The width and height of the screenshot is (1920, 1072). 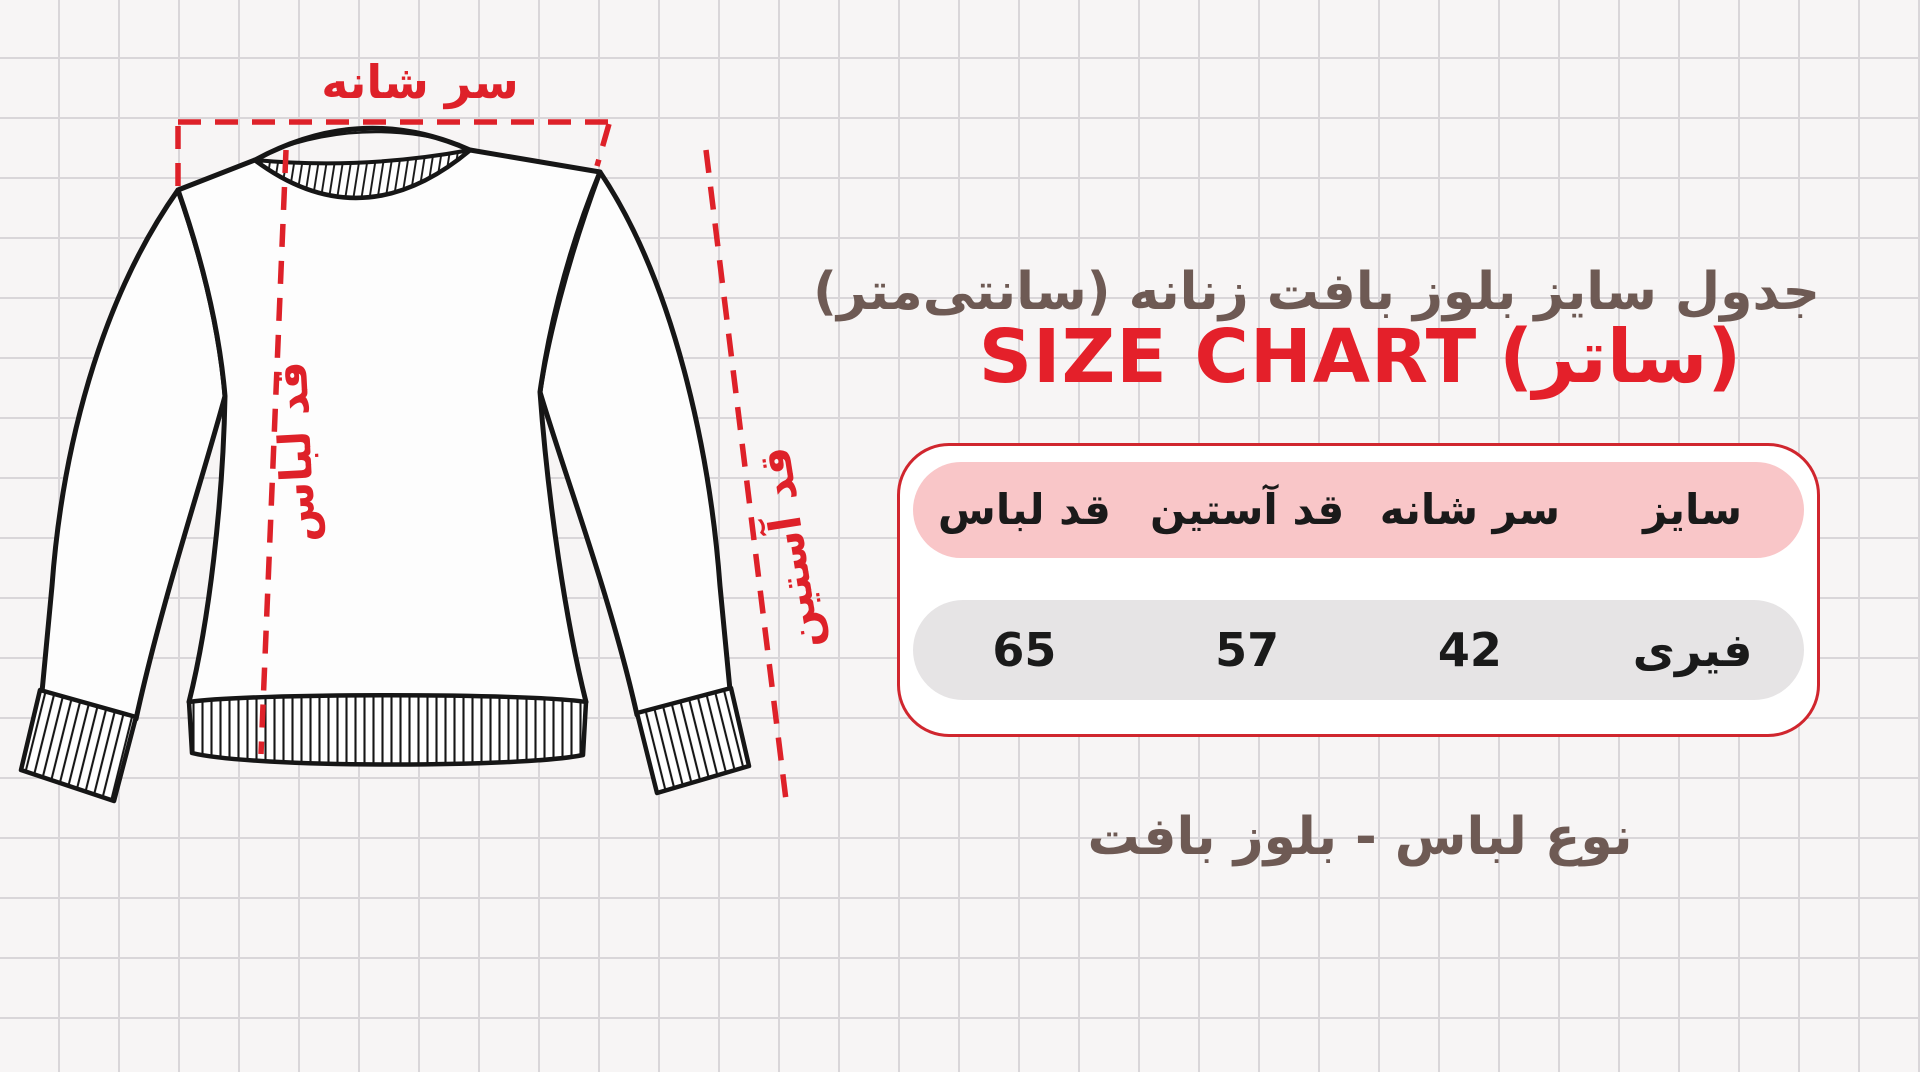 I want to click on garment-type-label: نوع لباس - بلوز بافت, so click(x=1360, y=837).